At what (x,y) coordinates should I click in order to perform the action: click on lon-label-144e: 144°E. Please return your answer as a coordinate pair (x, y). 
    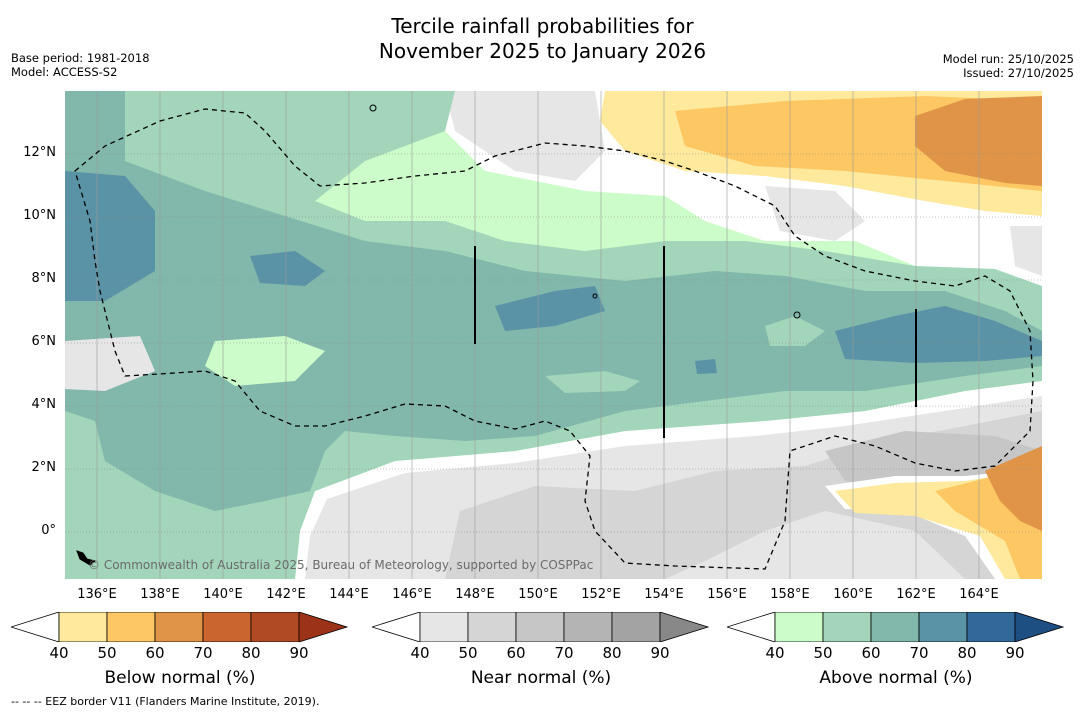
    Looking at the image, I should click on (349, 594).